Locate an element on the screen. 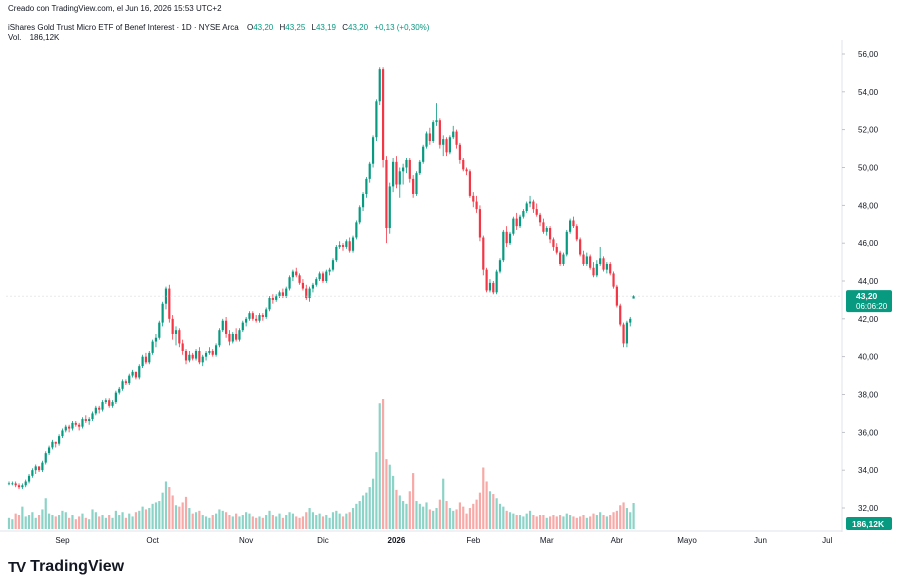 This screenshot has height=586, width=900. volume-badge-value: 186,12K is located at coordinates (868, 524).